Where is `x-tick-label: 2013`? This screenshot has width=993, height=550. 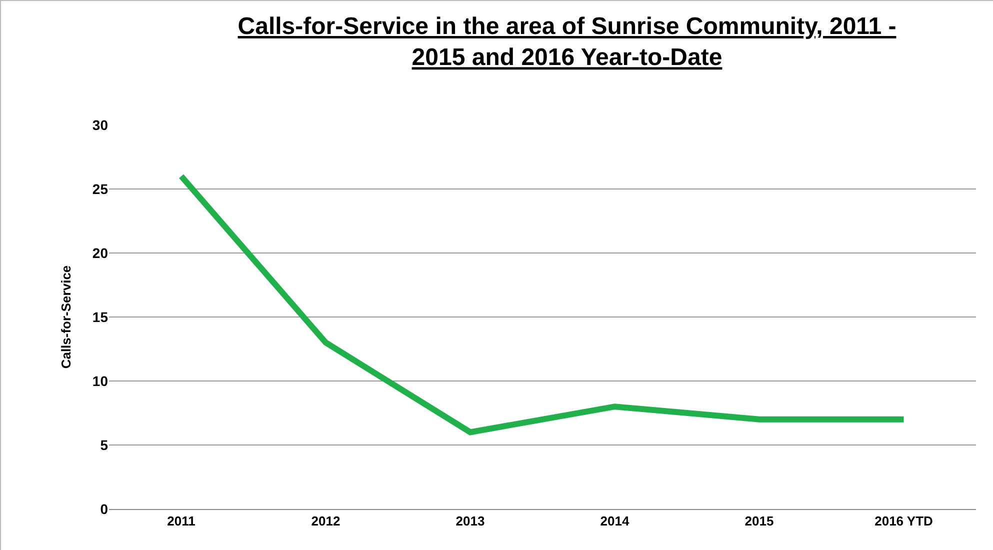
x-tick-label: 2013 is located at coordinates (470, 521).